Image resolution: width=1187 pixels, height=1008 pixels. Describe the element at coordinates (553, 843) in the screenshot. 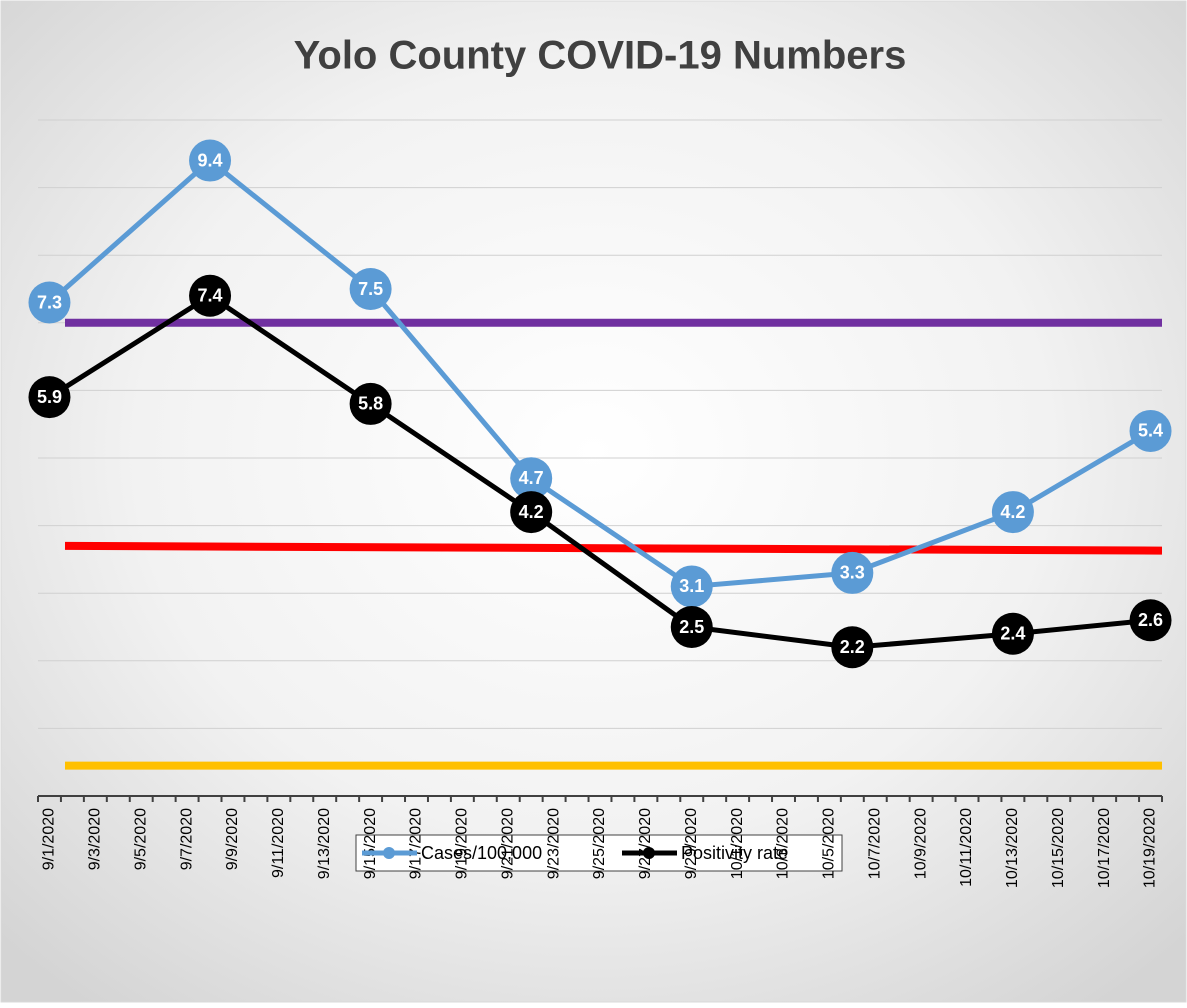

I see `x-tick-label: 9/23/2020` at that location.